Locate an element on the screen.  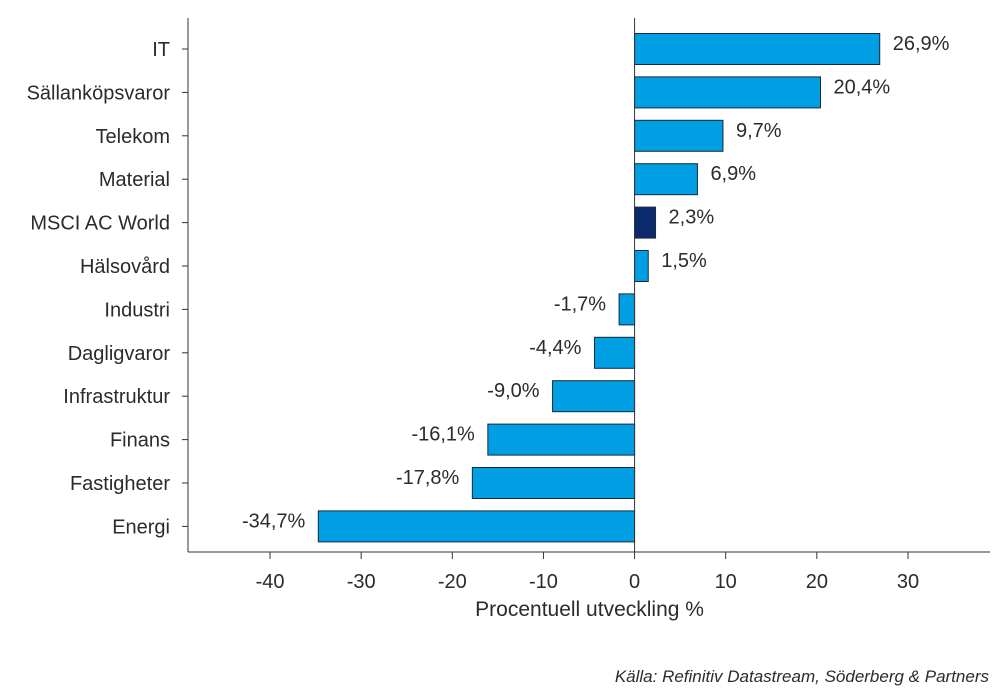
category-label-infrastruktur: Infrastruktur is located at coordinates (116, 397).